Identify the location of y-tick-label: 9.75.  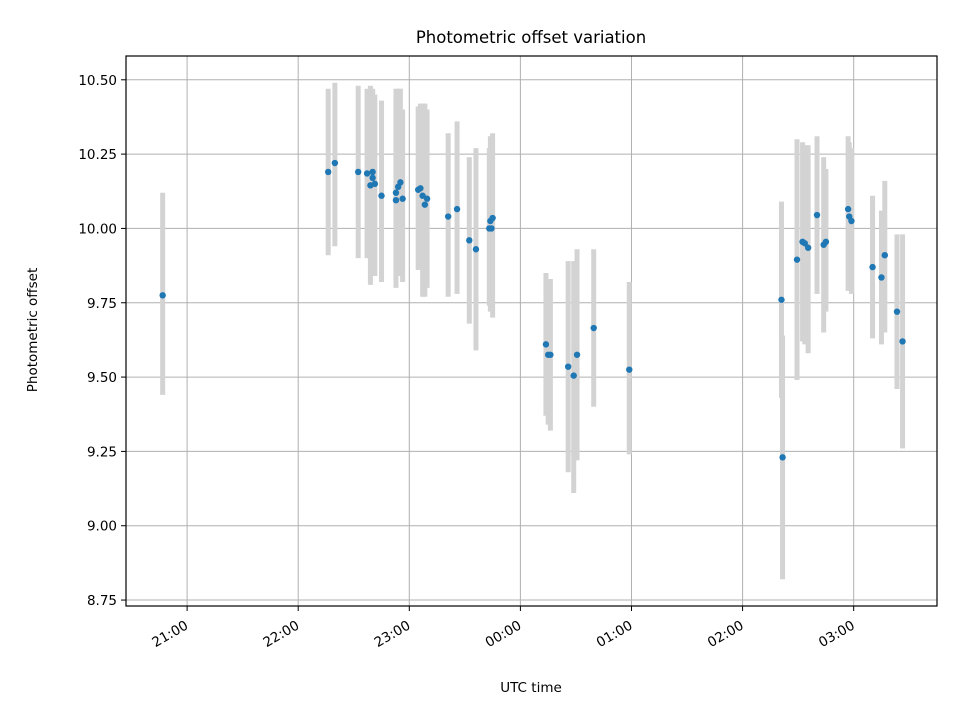
(102, 304).